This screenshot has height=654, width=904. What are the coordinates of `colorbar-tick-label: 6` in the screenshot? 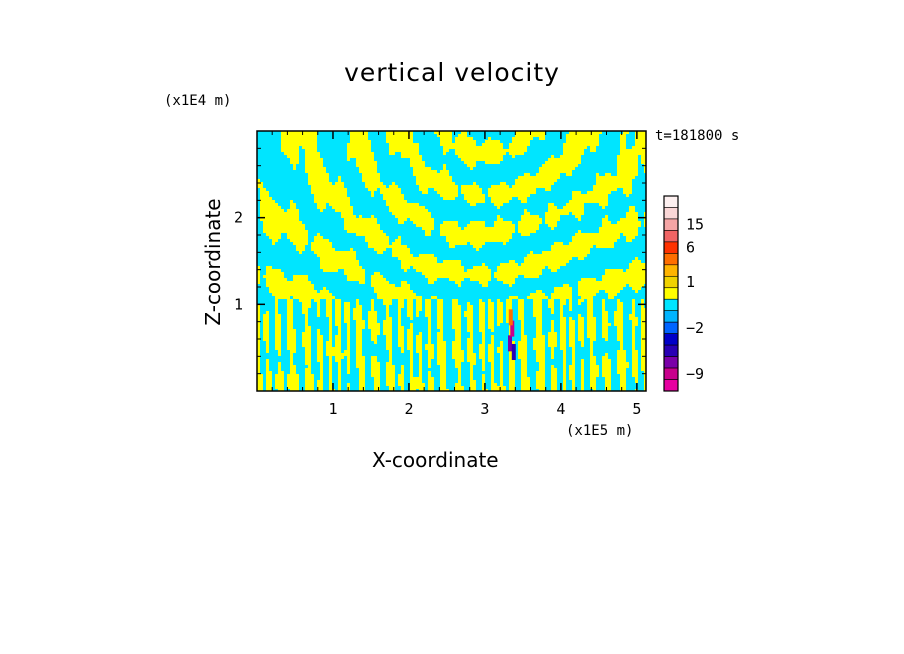 It's located at (690, 248).